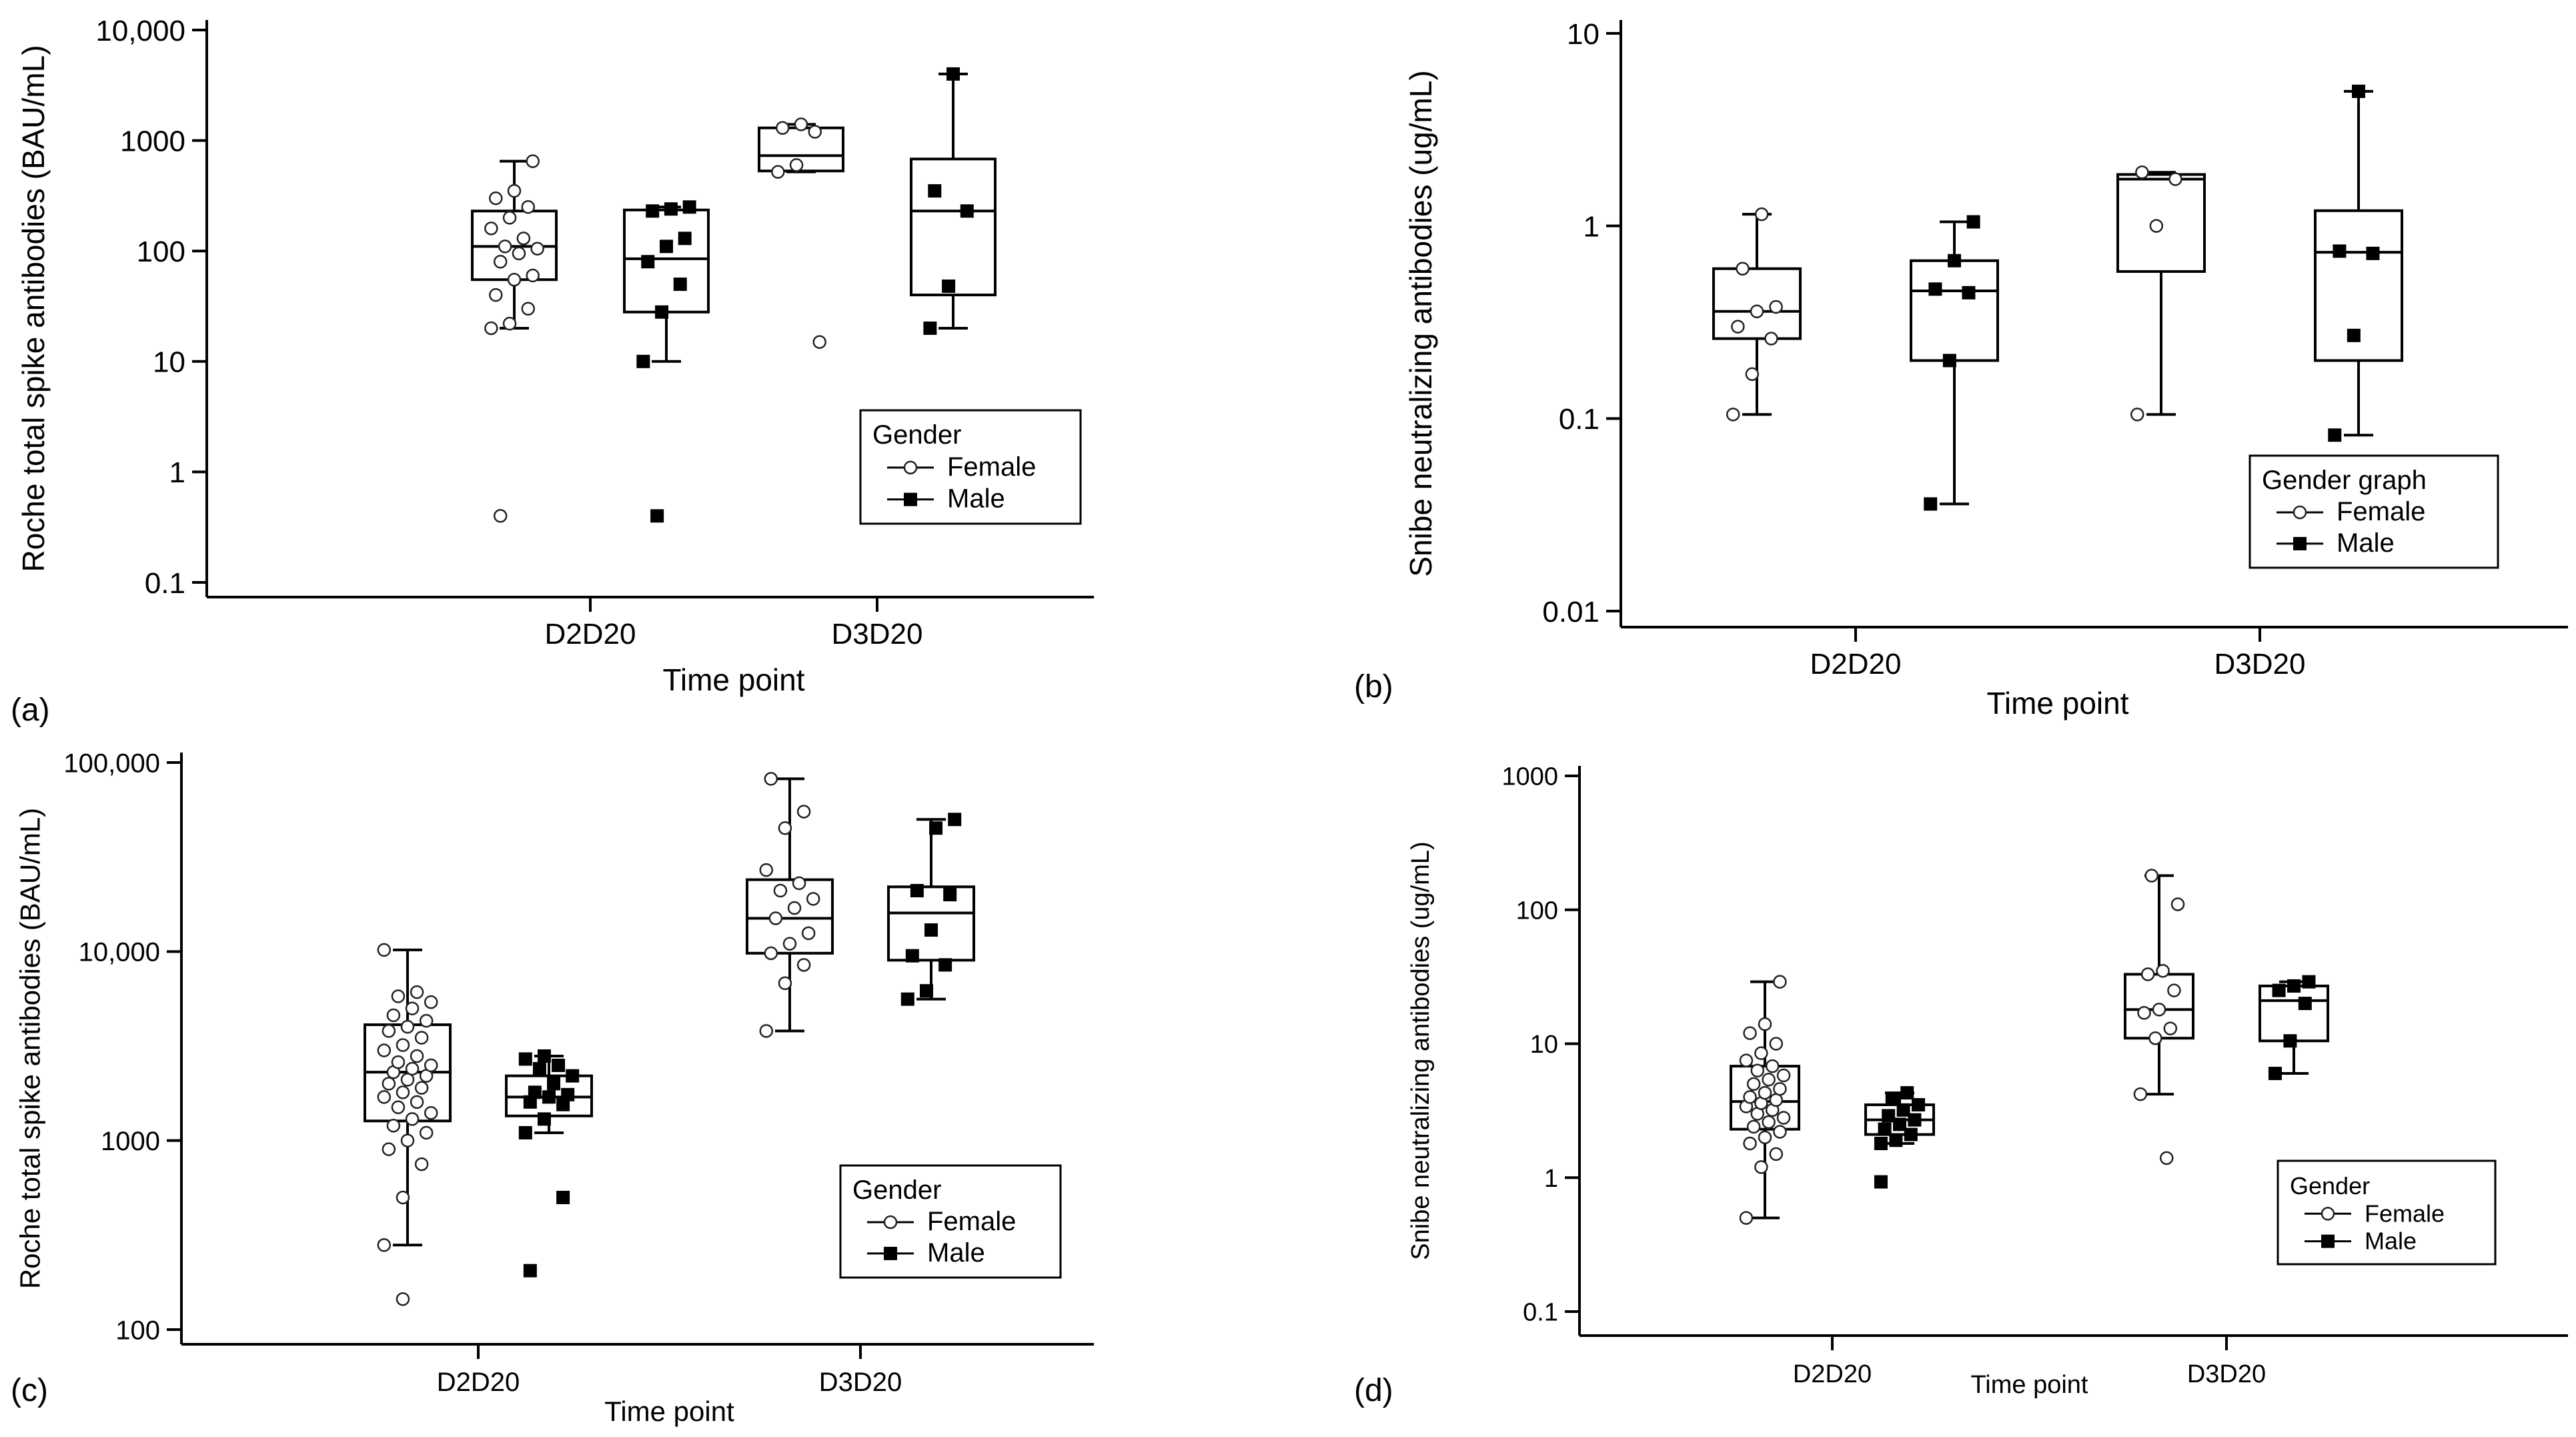 The image size is (2576, 1437). I want to click on panel-label: (a), so click(30, 710).